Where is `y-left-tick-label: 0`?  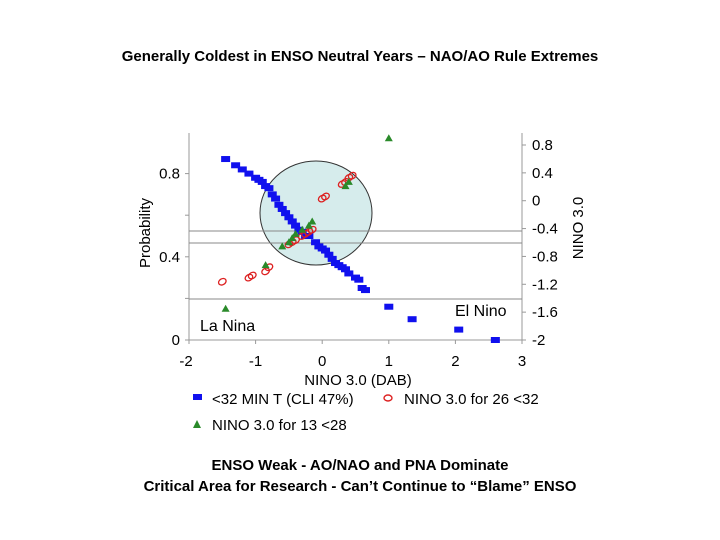
y-left-tick-label: 0 is located at coordinates (176, 340).